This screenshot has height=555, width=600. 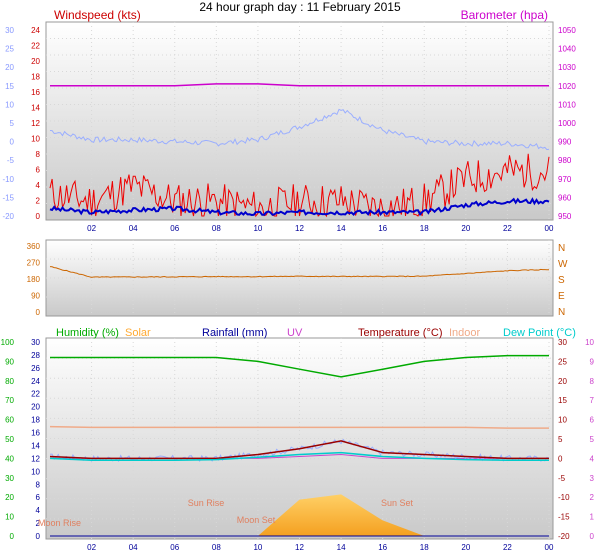 I want to click on temperature-tick-label: -15, so click(x=564, y=517).